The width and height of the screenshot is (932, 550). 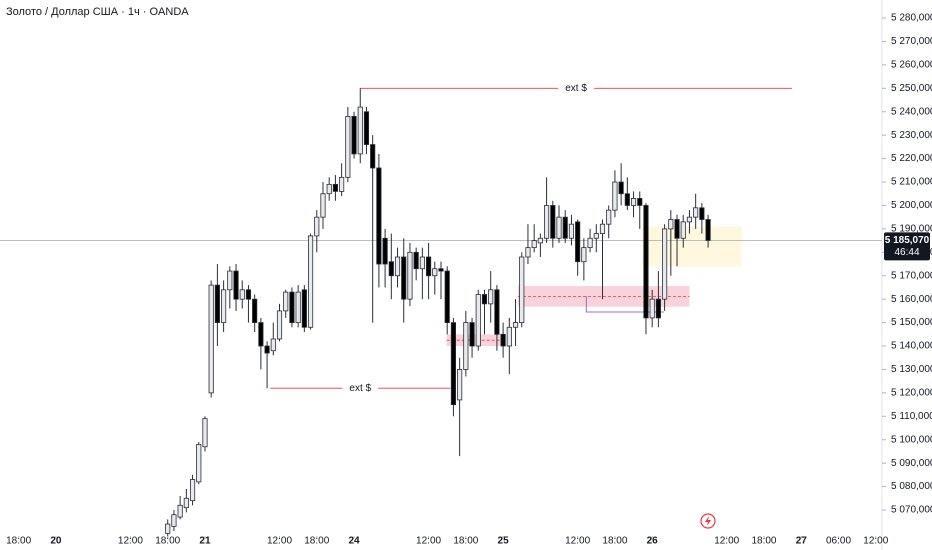 I want to click on alert-circle, so click(x=708, y=521).